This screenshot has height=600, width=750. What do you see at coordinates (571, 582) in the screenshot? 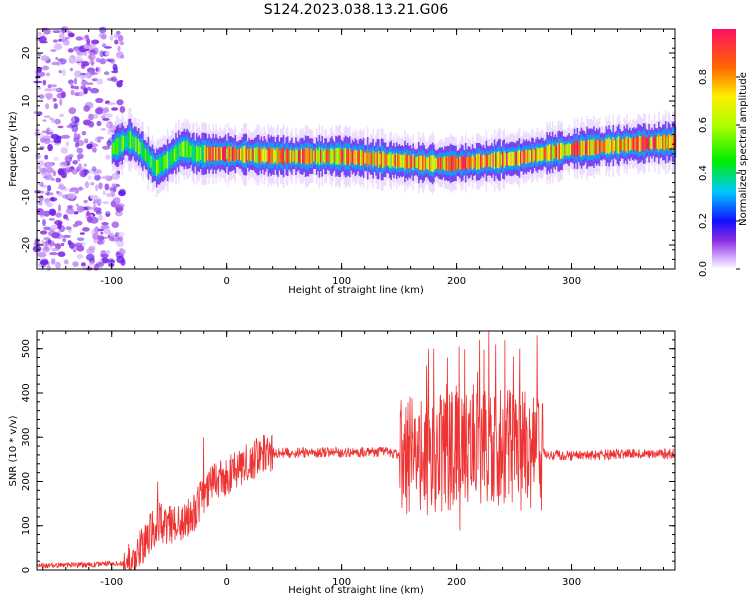
I see `x-tick-label: 300` at bounding box center [571, 582].